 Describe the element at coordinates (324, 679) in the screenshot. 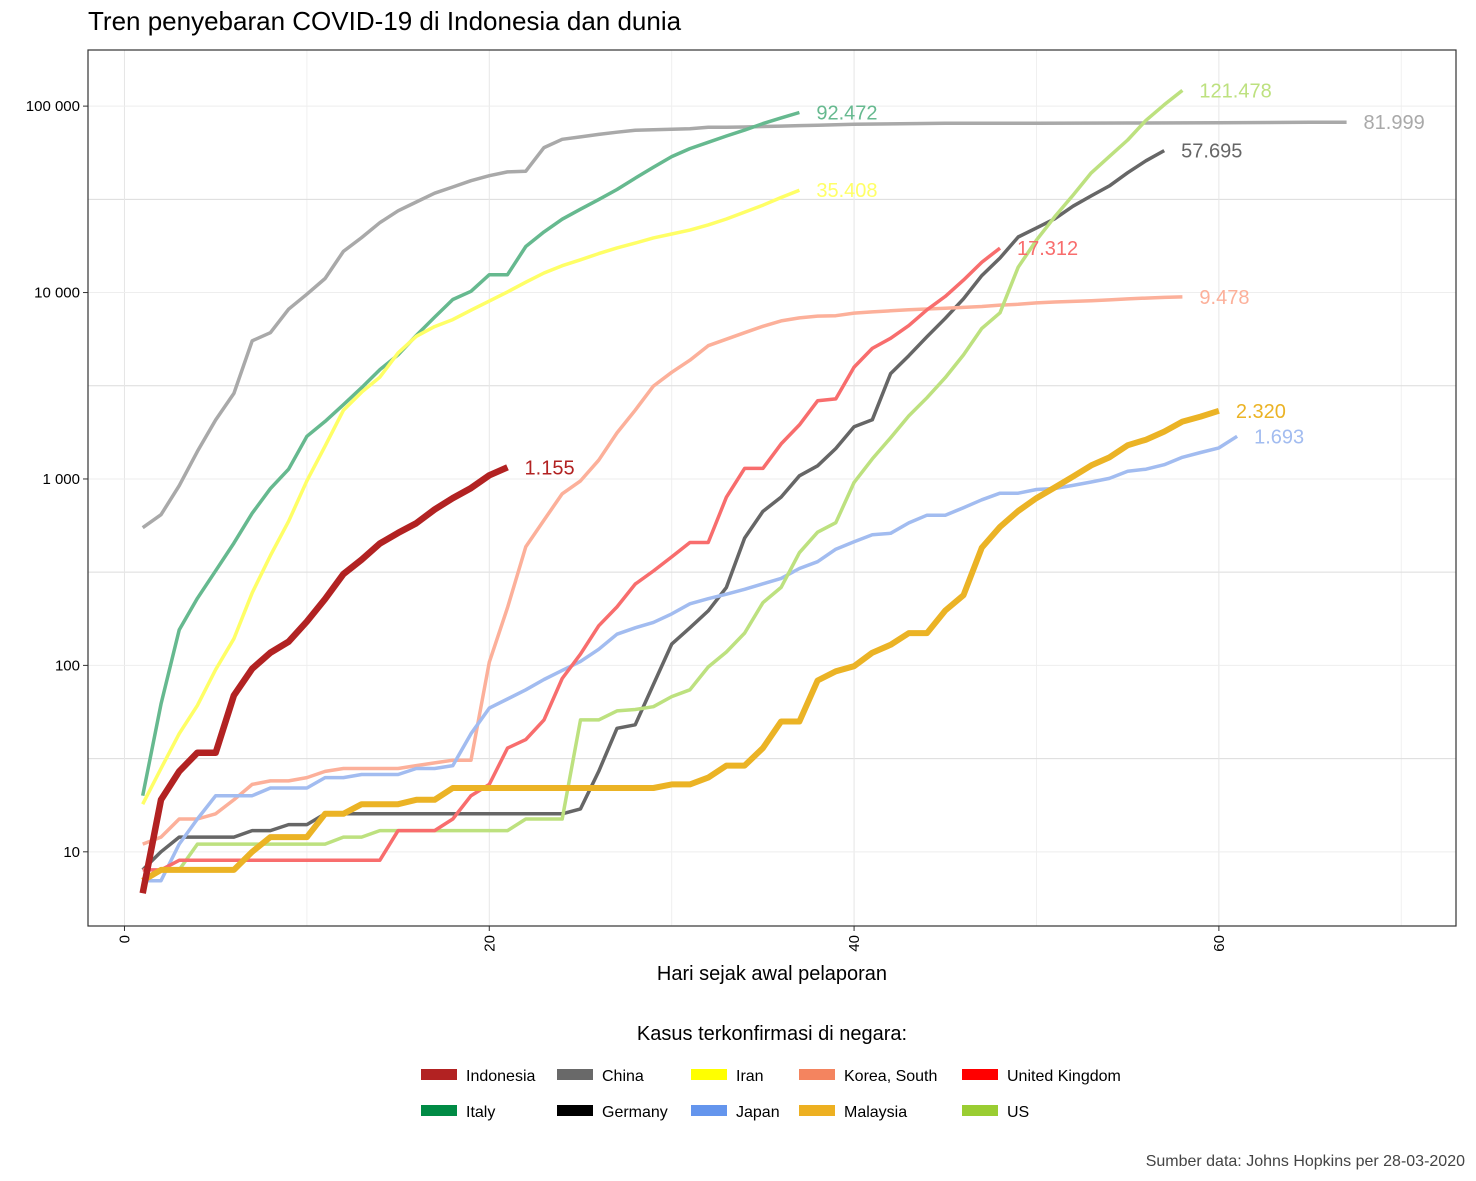

I see `series-line-indonesia` at that location.